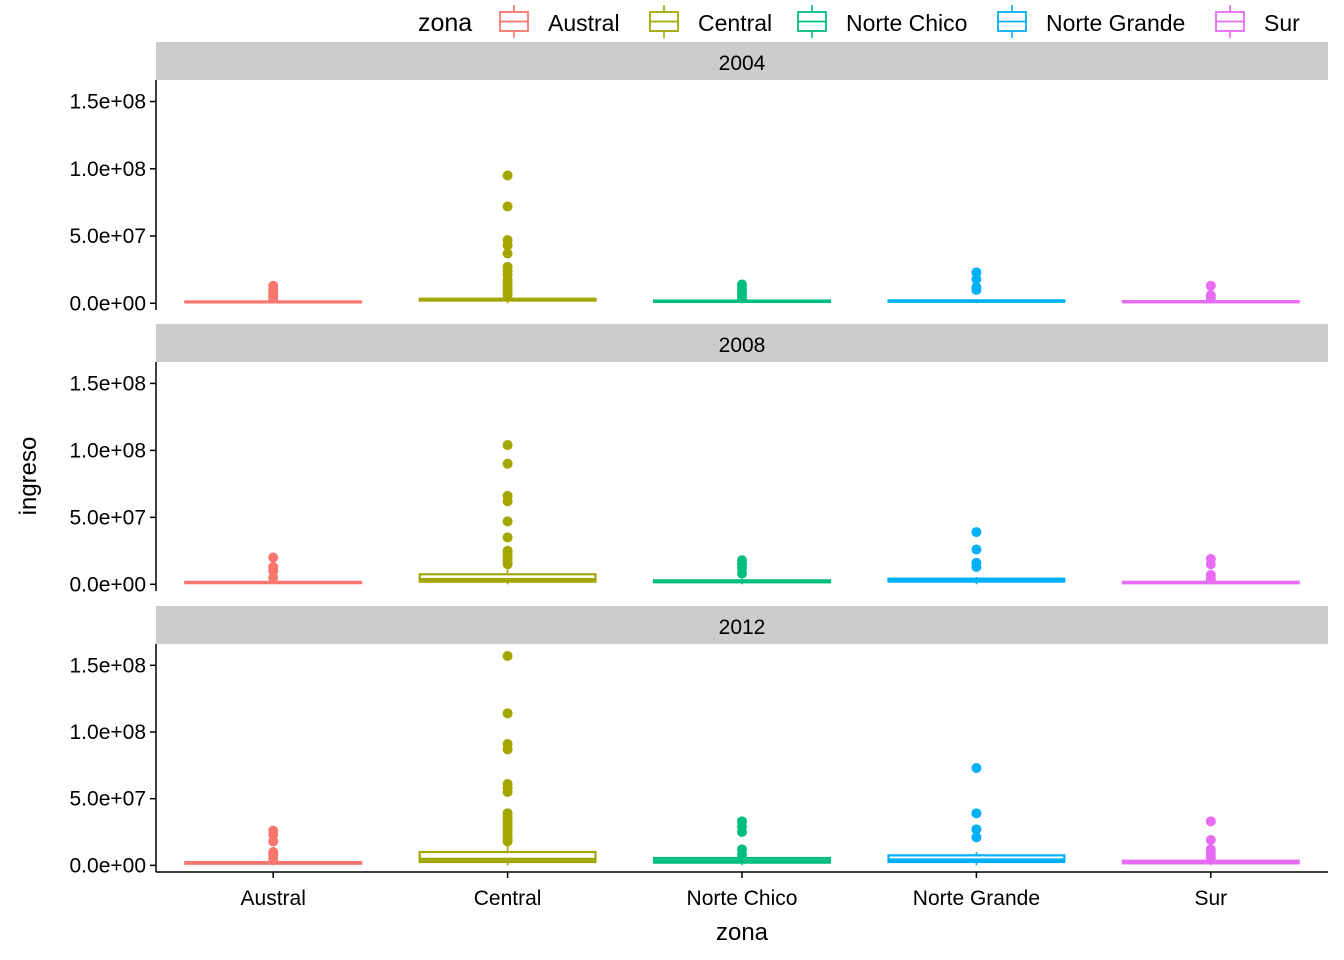 The height and width of the screenshot is (960, 1344). I want to click on legend-item-norte-grande: Norte Grande, so click(1091, 21).